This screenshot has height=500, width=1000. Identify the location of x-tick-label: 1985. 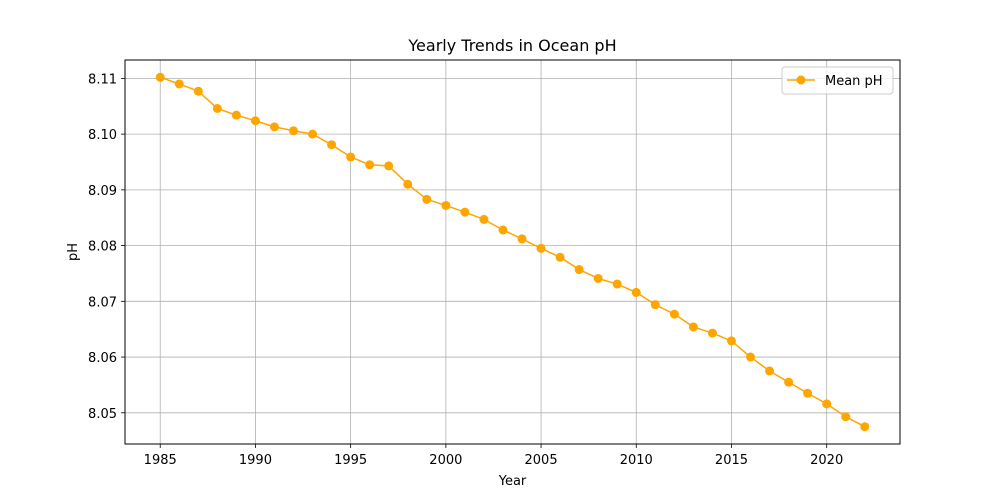
(160, 460).